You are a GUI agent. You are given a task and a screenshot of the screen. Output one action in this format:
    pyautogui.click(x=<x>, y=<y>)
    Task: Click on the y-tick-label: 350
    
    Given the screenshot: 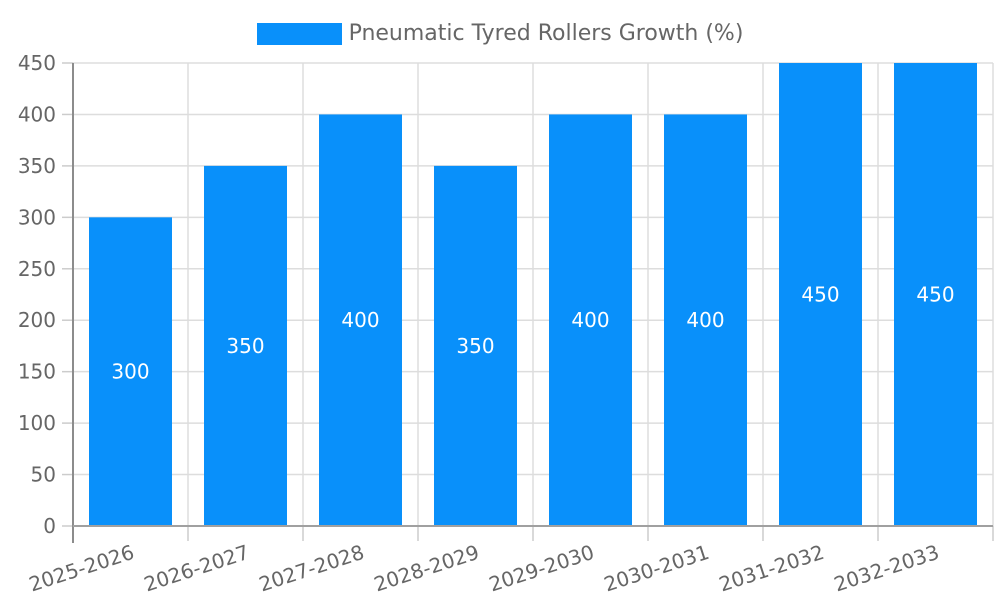 What is the action you would take?
    pyautogui.click(x=37, y=166)
    